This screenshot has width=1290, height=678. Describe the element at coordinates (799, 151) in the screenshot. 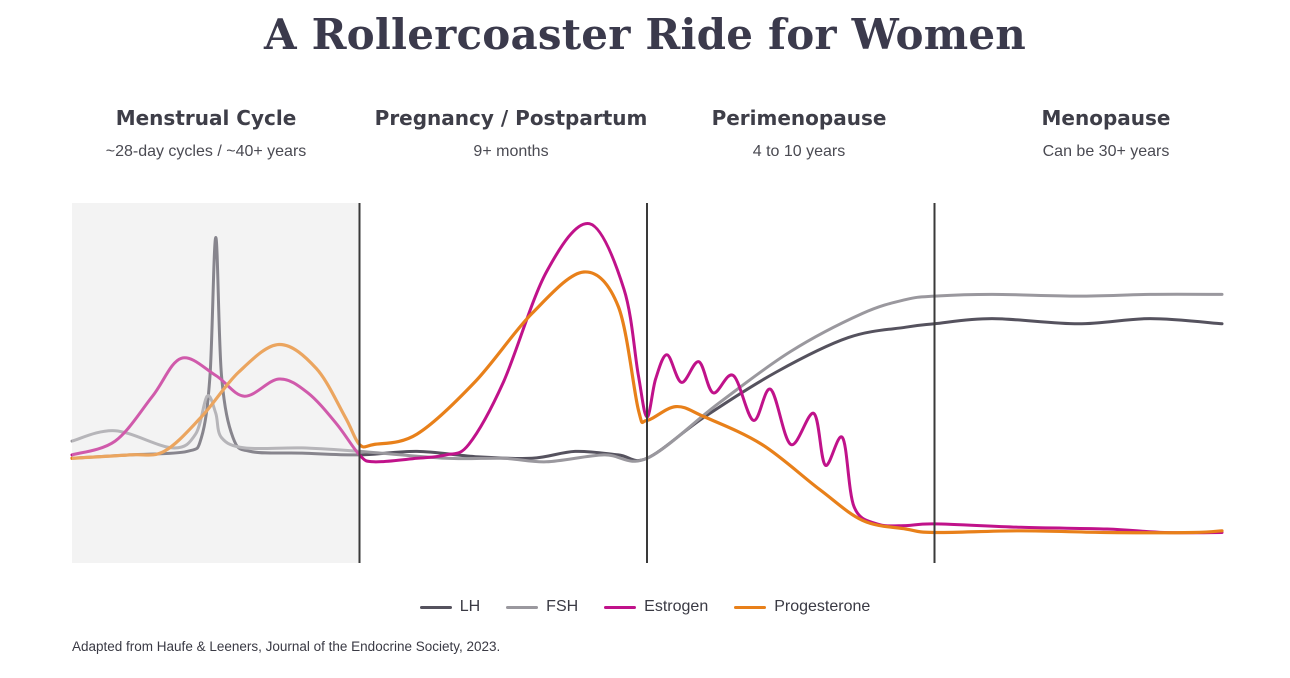

I see `phase-duration: 4 to 10 years` at that location.